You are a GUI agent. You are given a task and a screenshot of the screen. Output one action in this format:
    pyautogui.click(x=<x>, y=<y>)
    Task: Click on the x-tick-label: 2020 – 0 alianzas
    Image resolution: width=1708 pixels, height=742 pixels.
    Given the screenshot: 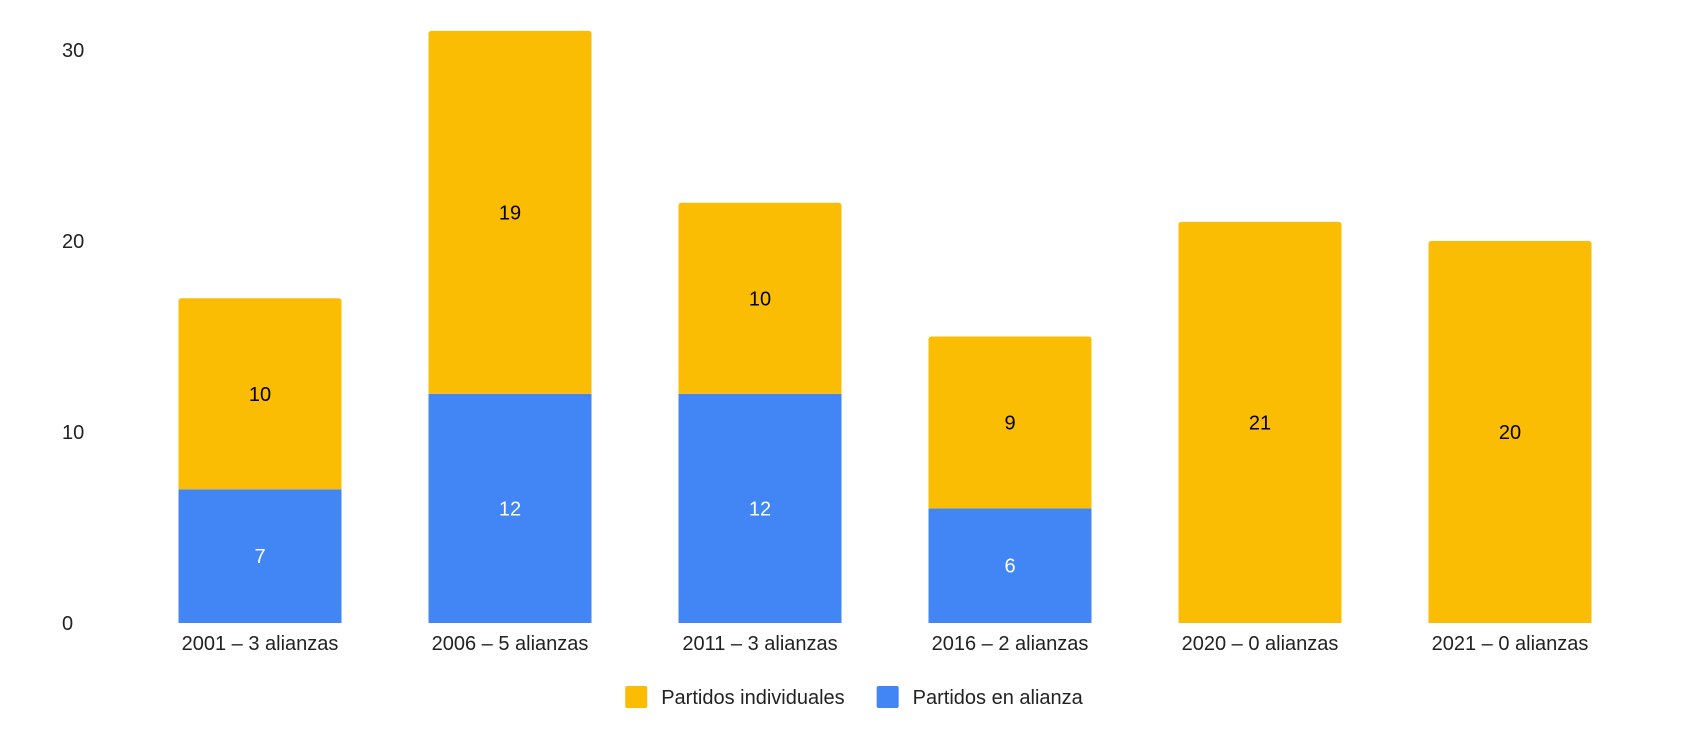 What is the action you would take?
    pyautogui.click(x=1260, y=644)
    